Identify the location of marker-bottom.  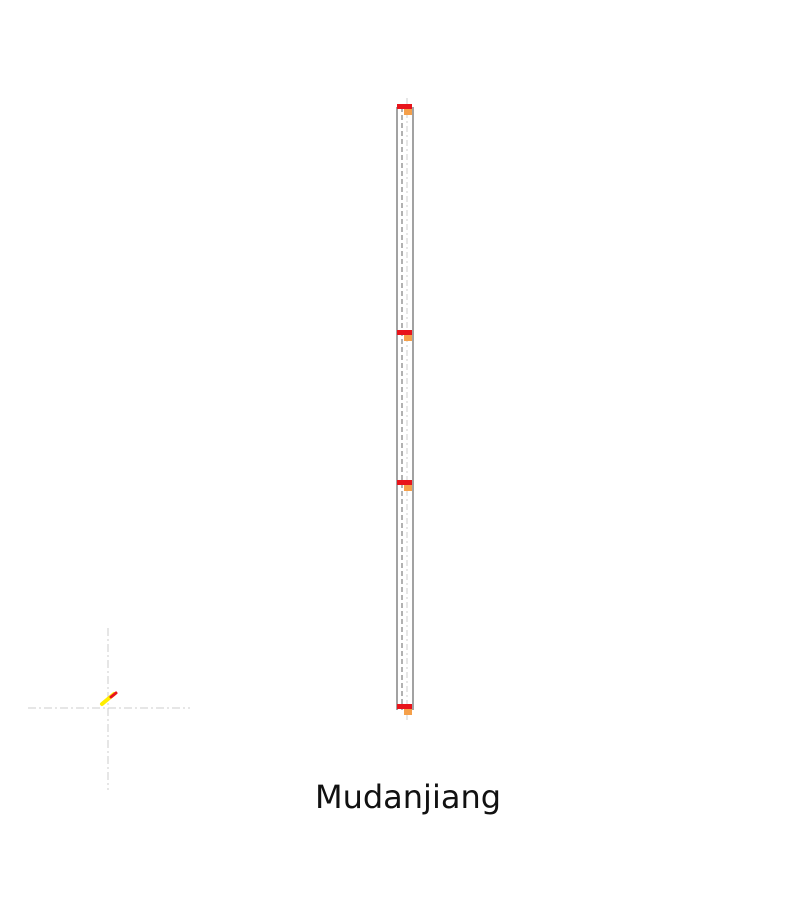
(404, 709).